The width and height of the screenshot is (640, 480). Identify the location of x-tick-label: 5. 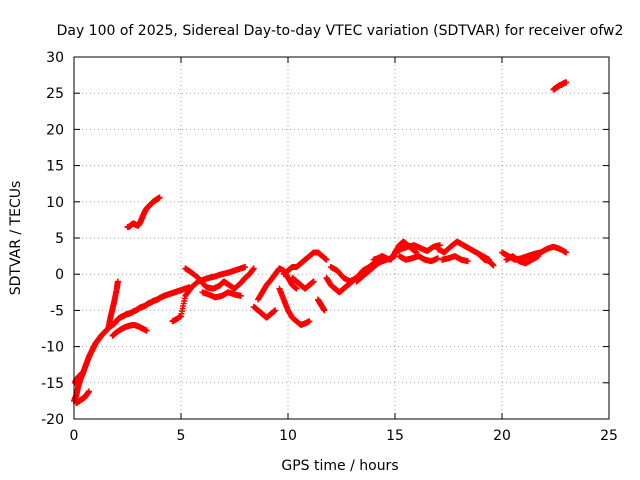
(181, 436).